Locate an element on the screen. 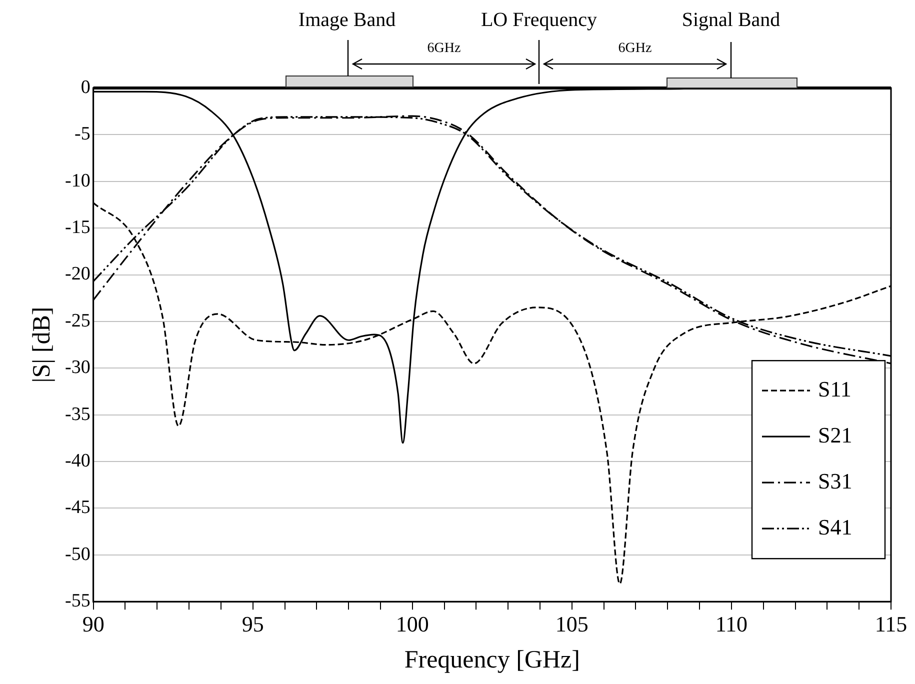 Image resolution: width=915 pixels, height=684 pixels. y-tick-label: -30 is located at coordinates (77, 367).